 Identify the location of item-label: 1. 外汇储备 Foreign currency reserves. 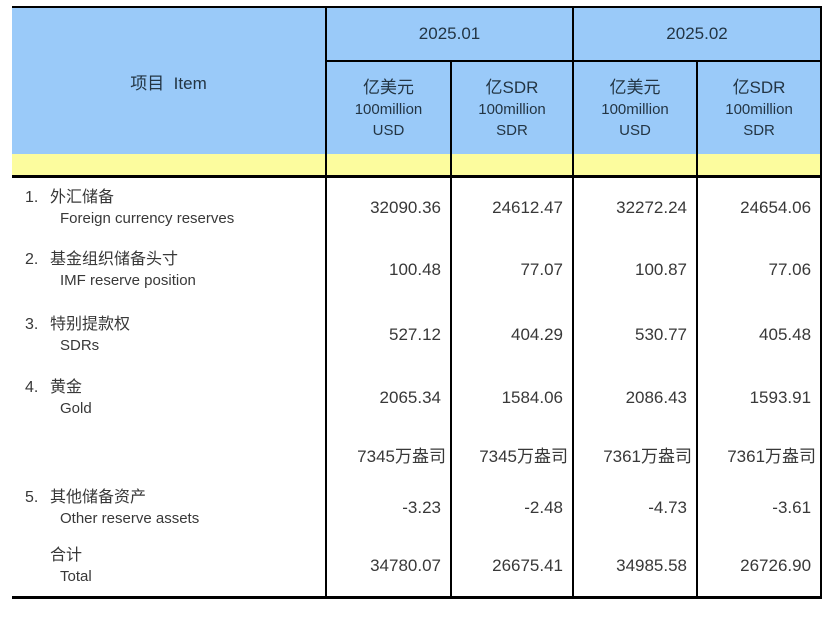
(169, 207).